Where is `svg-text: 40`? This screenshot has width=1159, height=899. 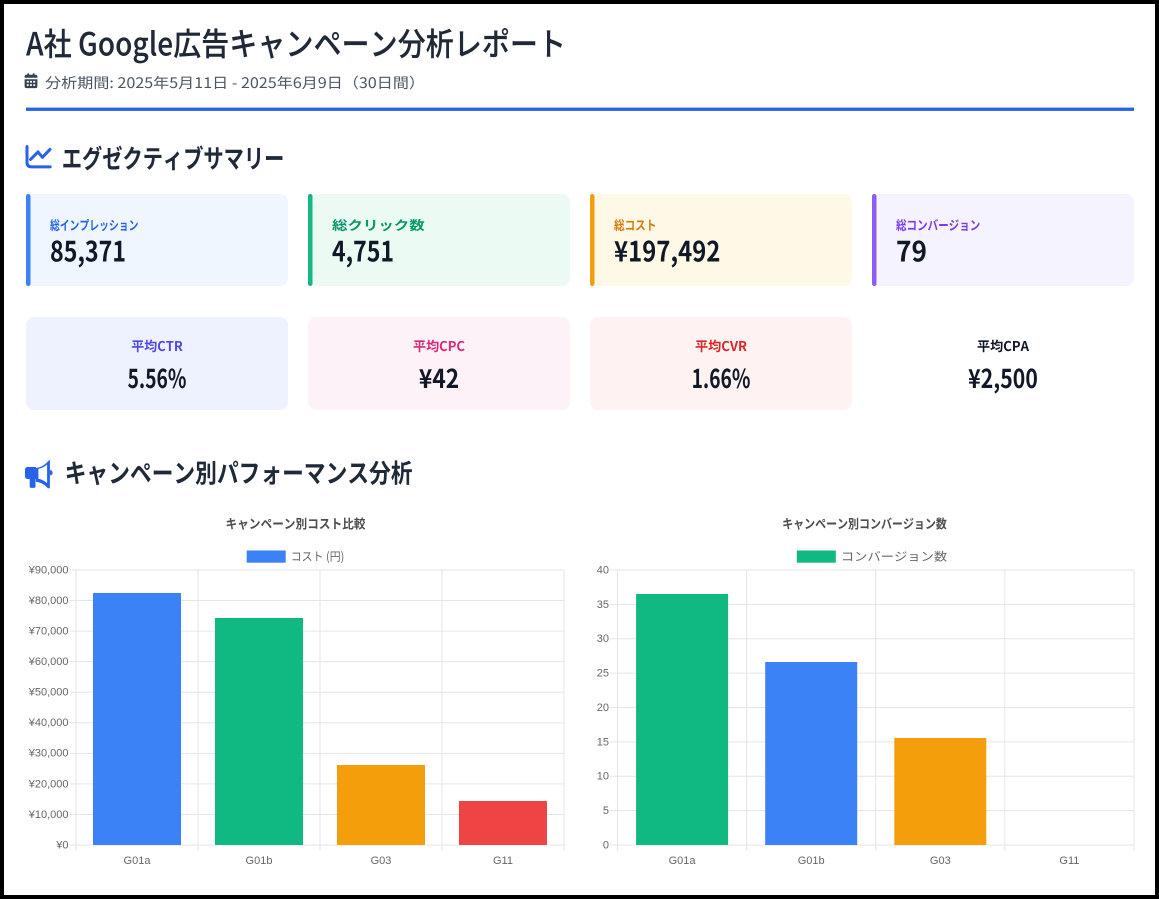
svg-text: 40 is located at coordinates (603, 570).